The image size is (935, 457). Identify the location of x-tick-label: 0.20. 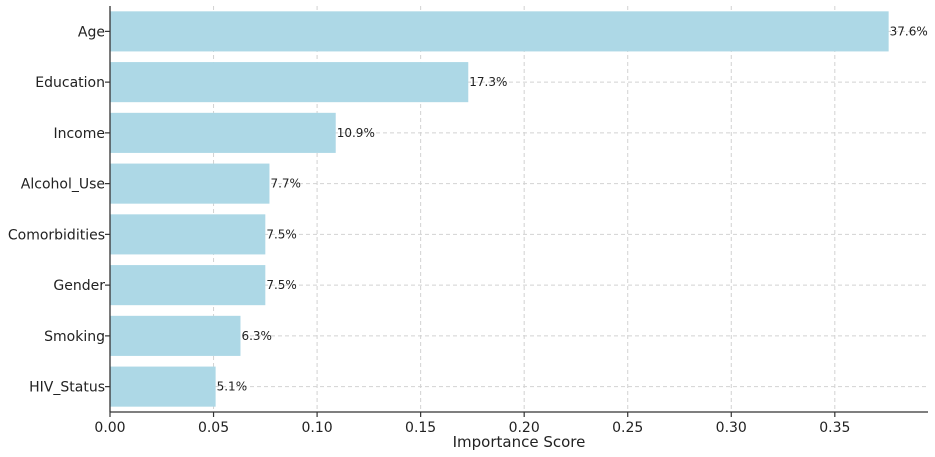
(524, 428).